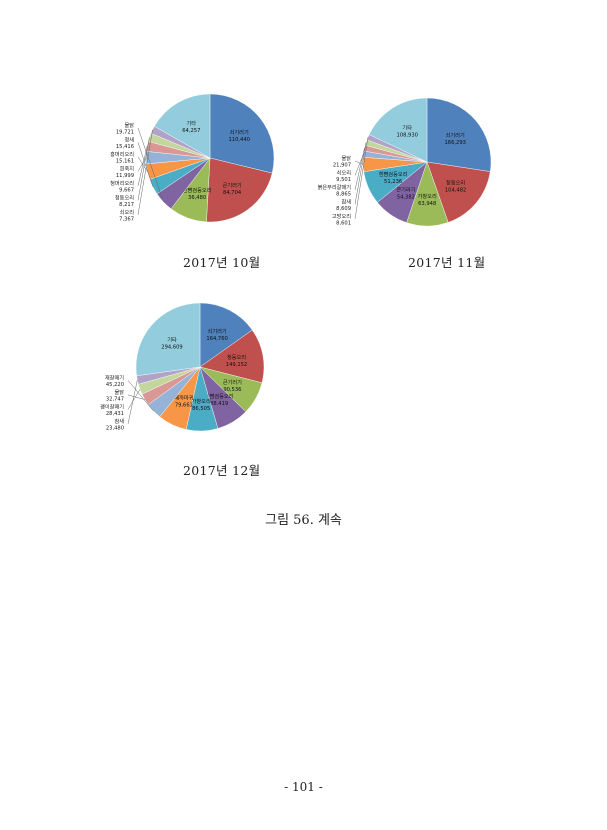 Image resolution: width=607 pixels, height=830 pixels. I want to click on slice-value: 15,161, so click(125, 161).